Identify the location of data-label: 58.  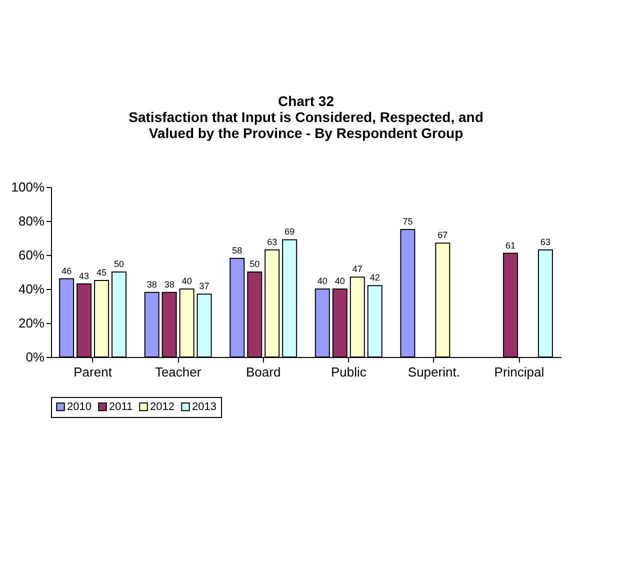
(237, 250).